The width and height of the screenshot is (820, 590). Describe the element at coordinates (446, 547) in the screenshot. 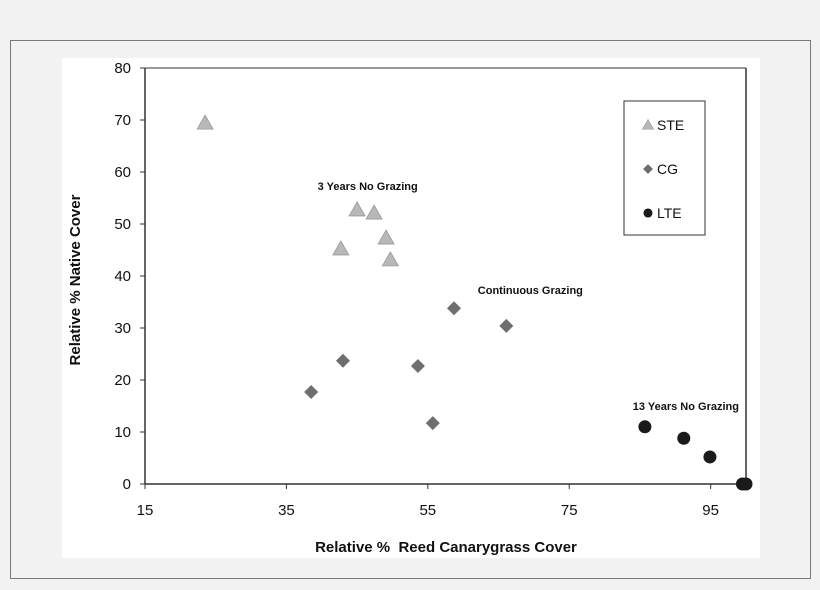

I see `x-axis-label: Relative % Reed Canarygrass Cover` at that location.